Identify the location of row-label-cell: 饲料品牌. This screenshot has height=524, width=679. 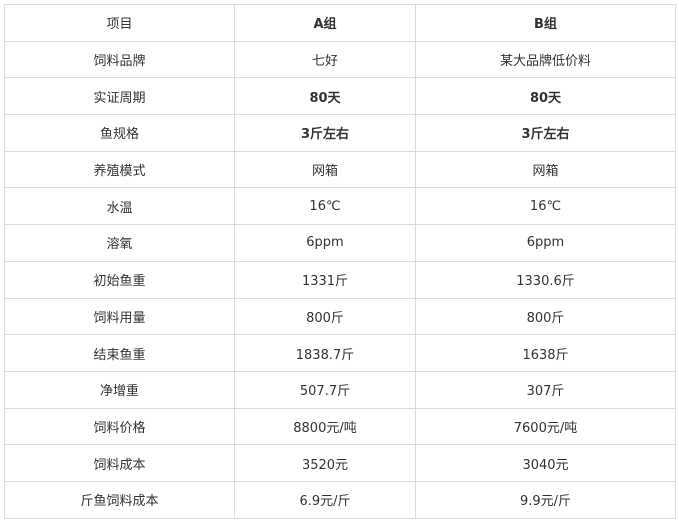
(119, 59).